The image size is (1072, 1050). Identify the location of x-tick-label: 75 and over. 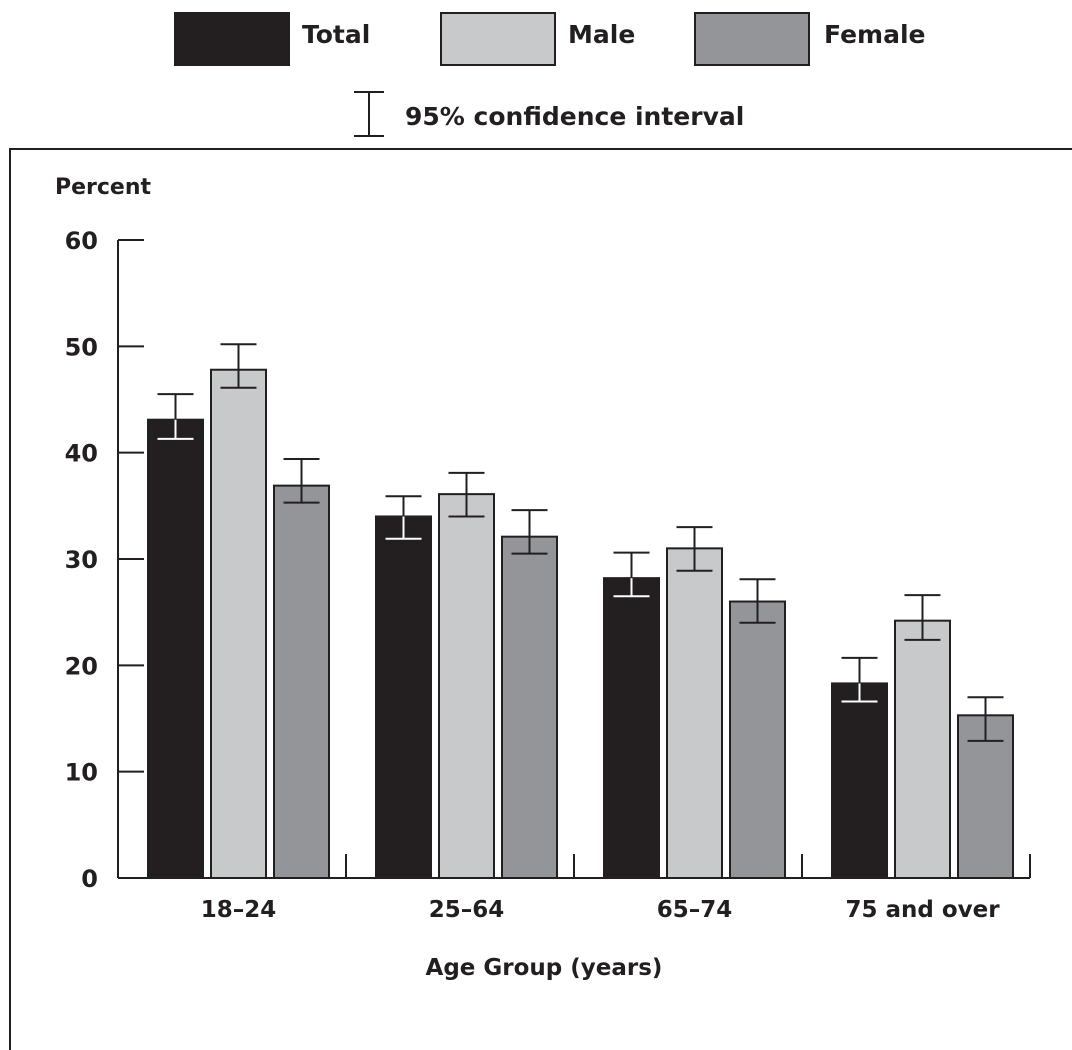
(922, 910).